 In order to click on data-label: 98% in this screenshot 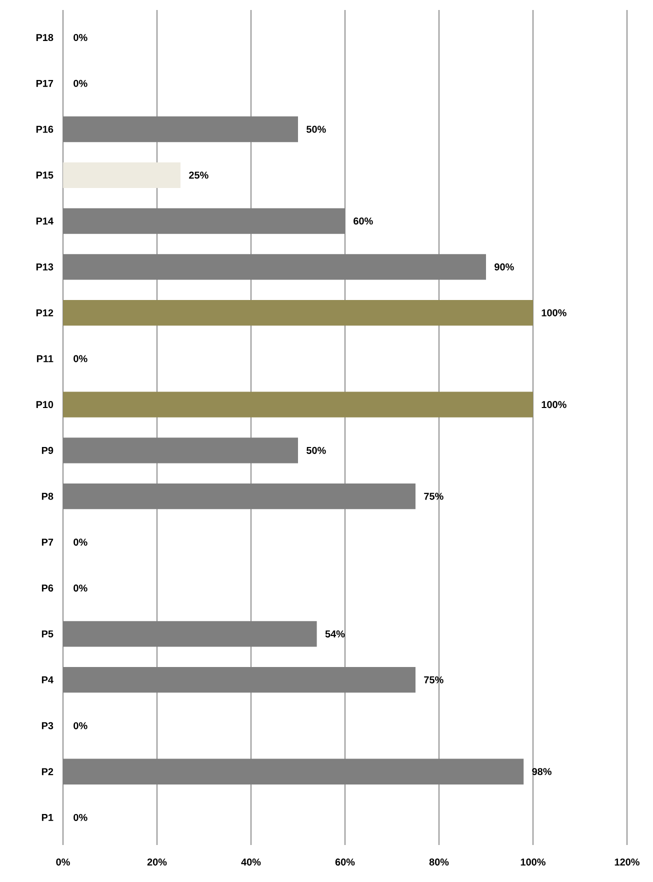, I will do `click(542, 772)`.